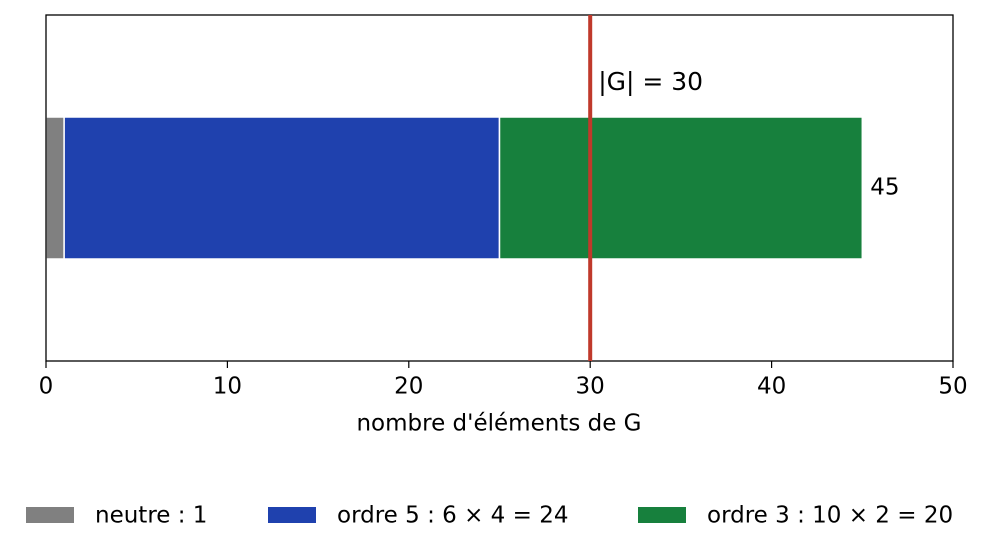 The height and width of the screenshot is (555, 999). I want to click on x-tick-label: 20, so click(408, 387).